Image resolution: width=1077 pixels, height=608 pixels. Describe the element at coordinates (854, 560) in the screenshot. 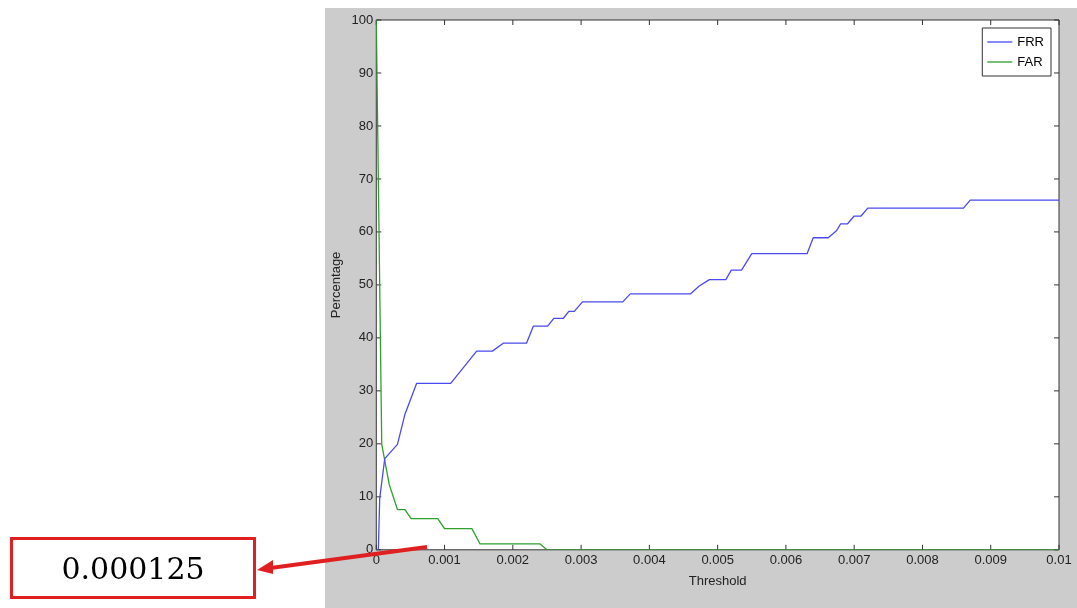

I see `x-tick-label: 0.007` at that location.